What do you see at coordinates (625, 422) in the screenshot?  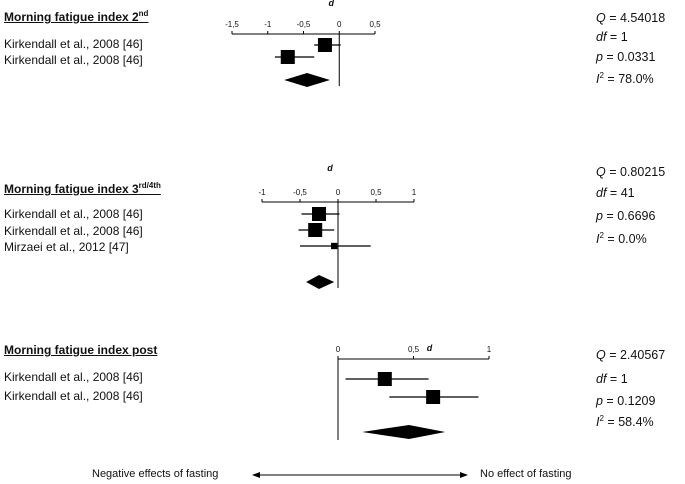 I see `stat-i2: I2 = 58.4%` at bounding box center [625, 422].